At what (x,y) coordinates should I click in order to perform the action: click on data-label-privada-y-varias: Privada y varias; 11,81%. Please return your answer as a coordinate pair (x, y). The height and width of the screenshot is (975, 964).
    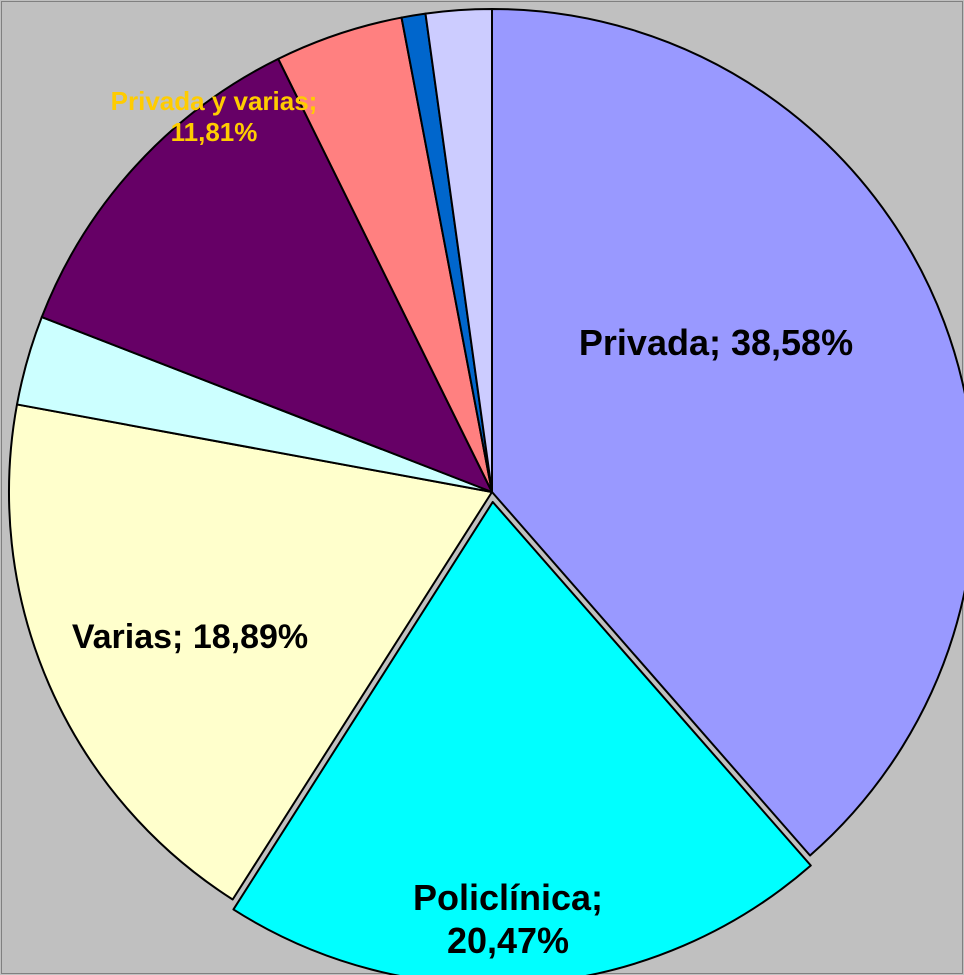
    Looking at the image, I should click on (214, 116).